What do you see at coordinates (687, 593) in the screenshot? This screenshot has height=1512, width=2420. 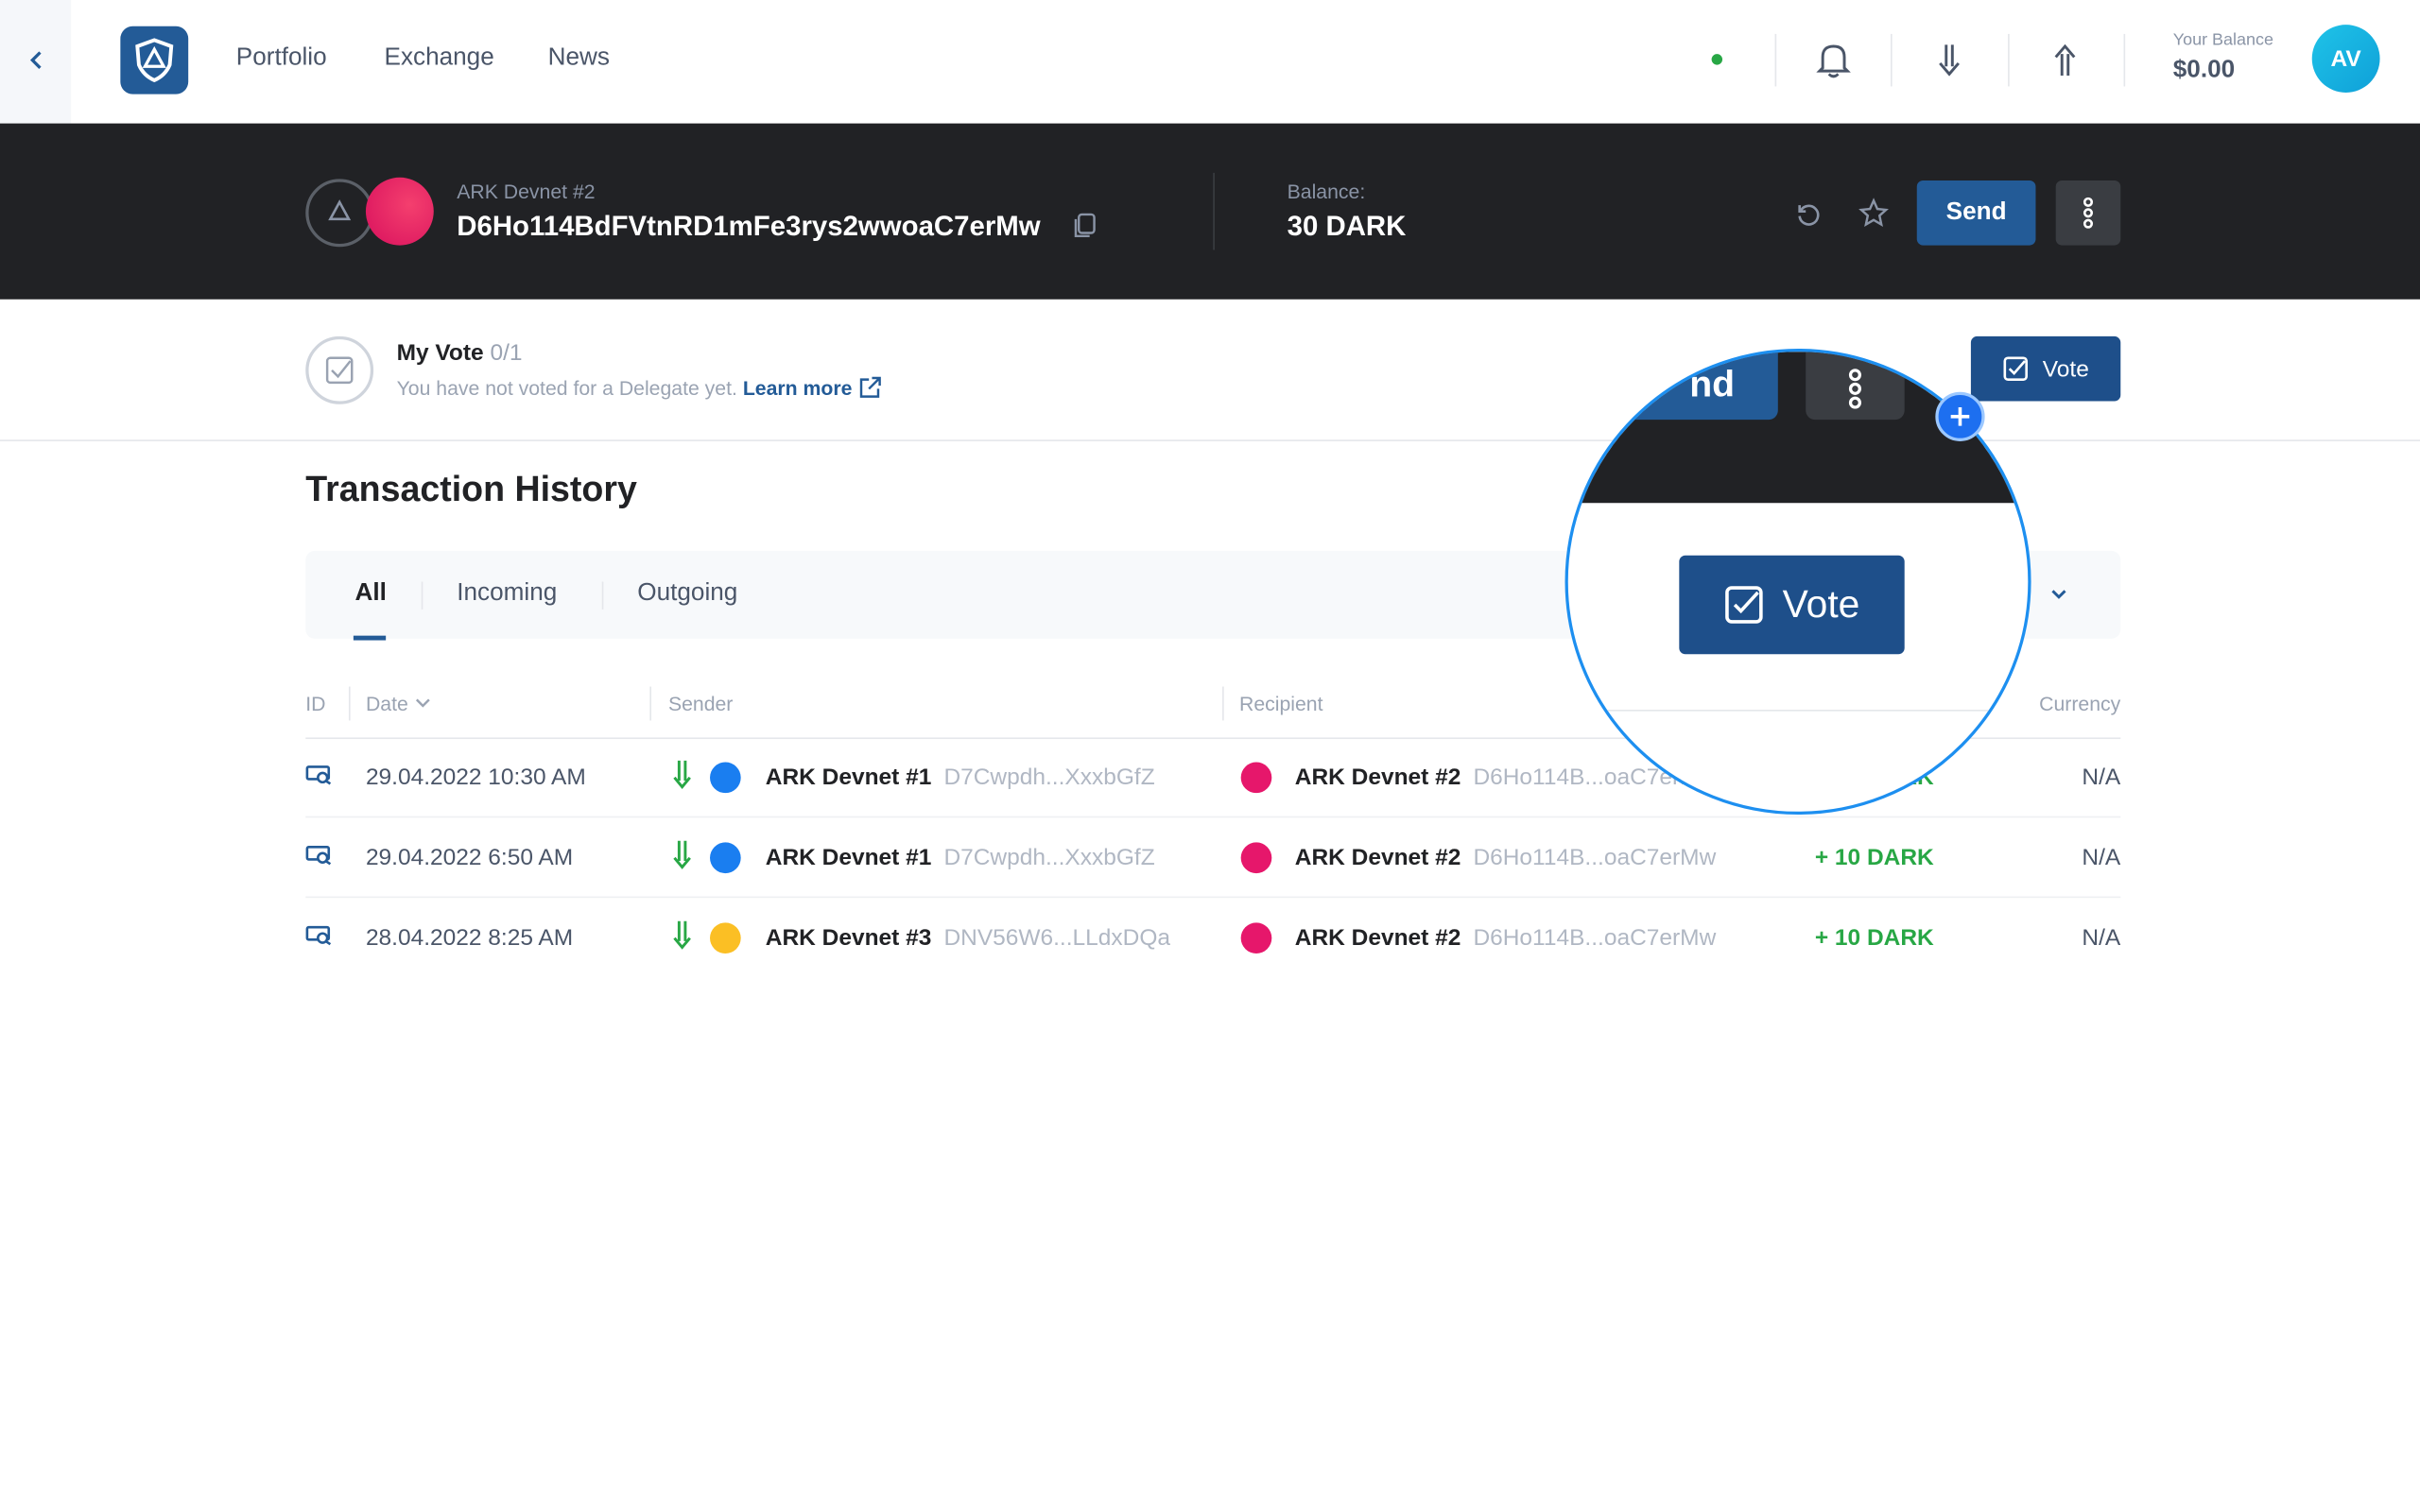 I see `tab: Outgoing` at bounding box center [687, 593].